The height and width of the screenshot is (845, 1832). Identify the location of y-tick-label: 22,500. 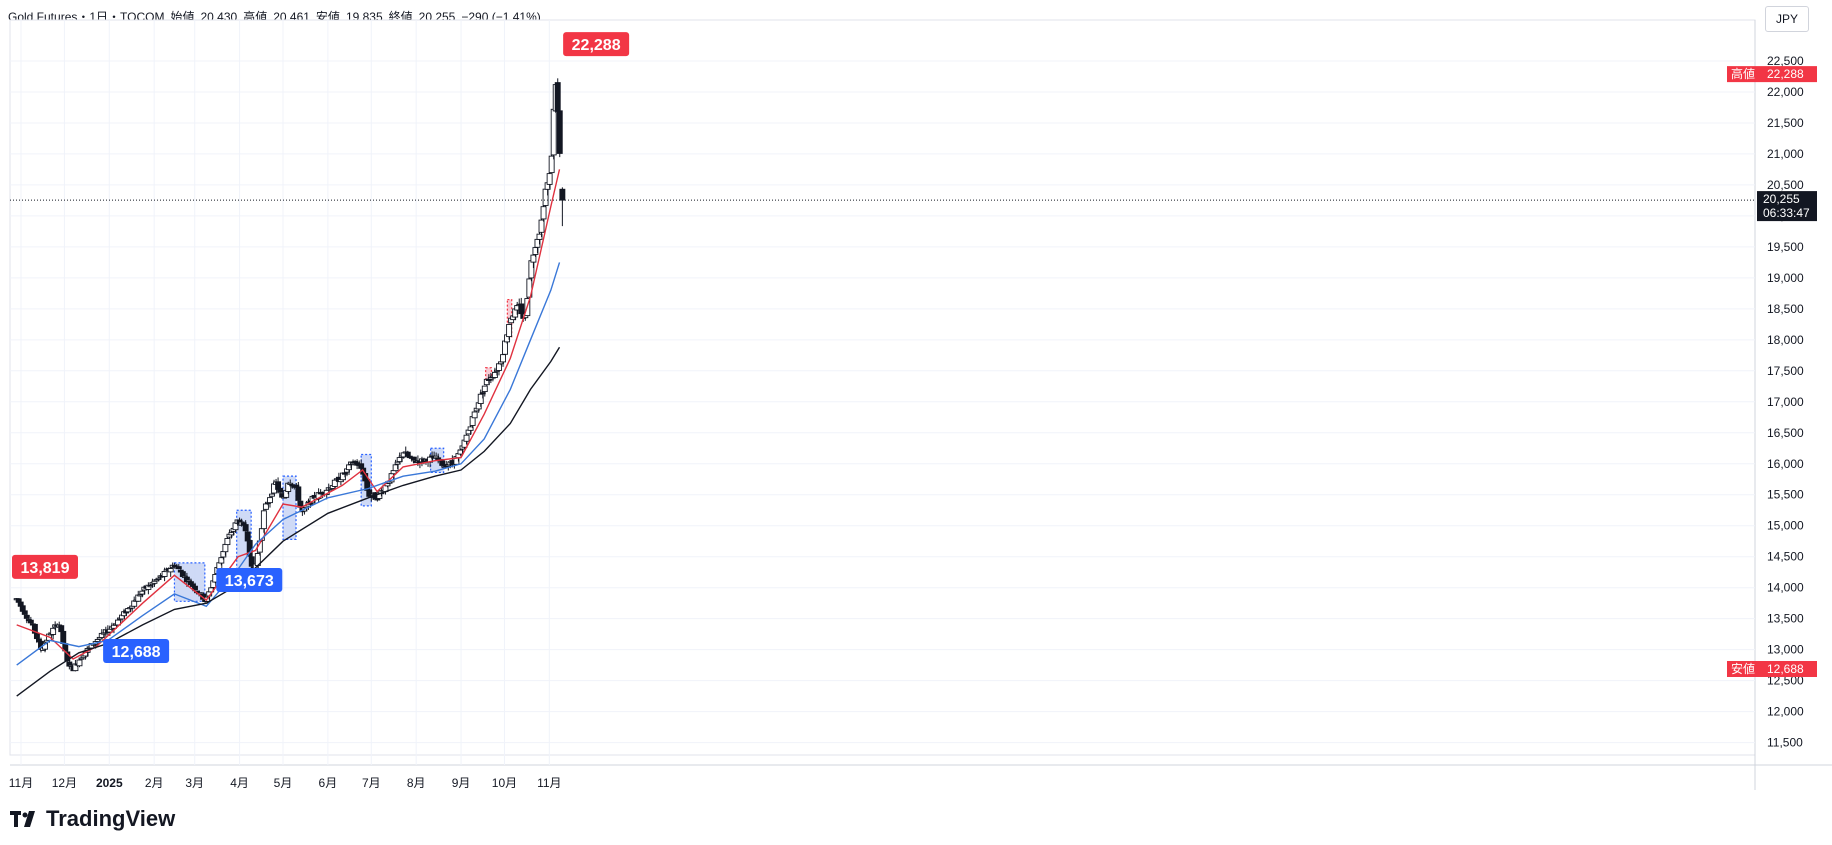
(1785, 61).